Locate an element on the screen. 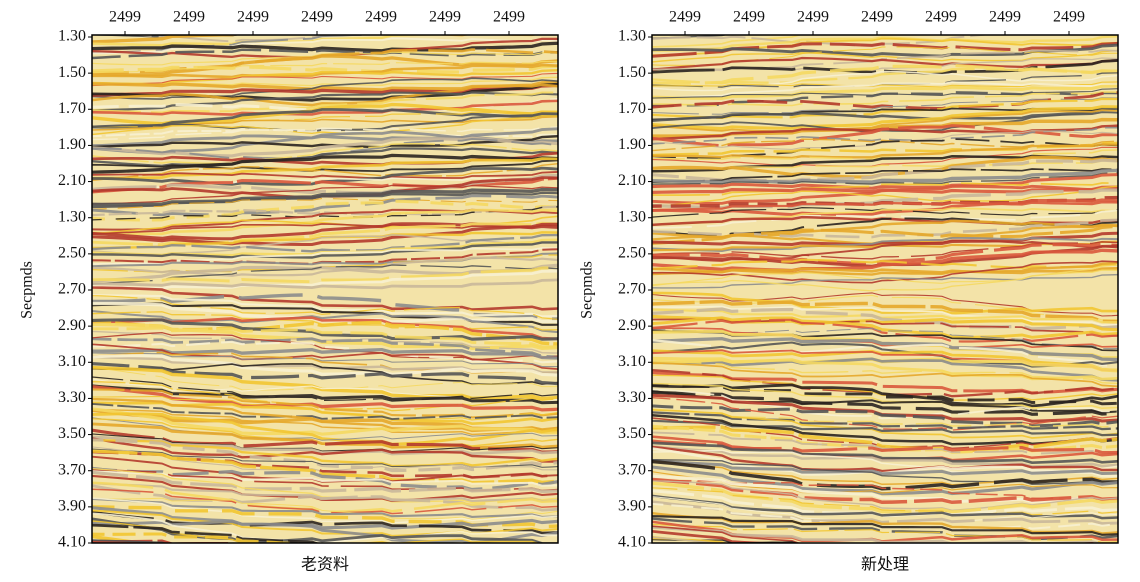 Image resolution: width=1140 pixels, height=582 pixels. y-axis-label: Secpmds is located at coordinates (587, 290).